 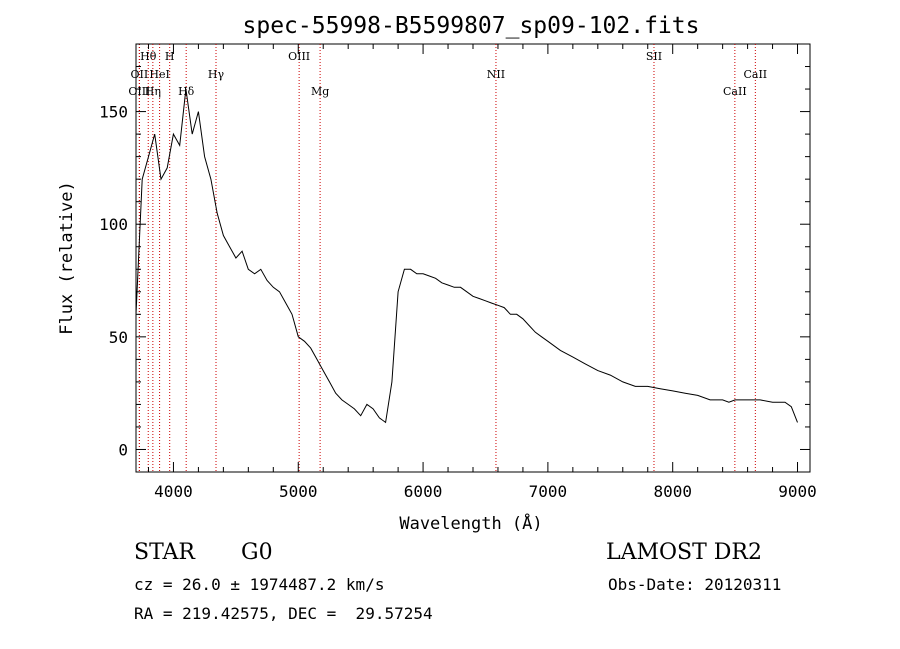 I want to click on y-tick-label: 0, so click(x=123, y=449).